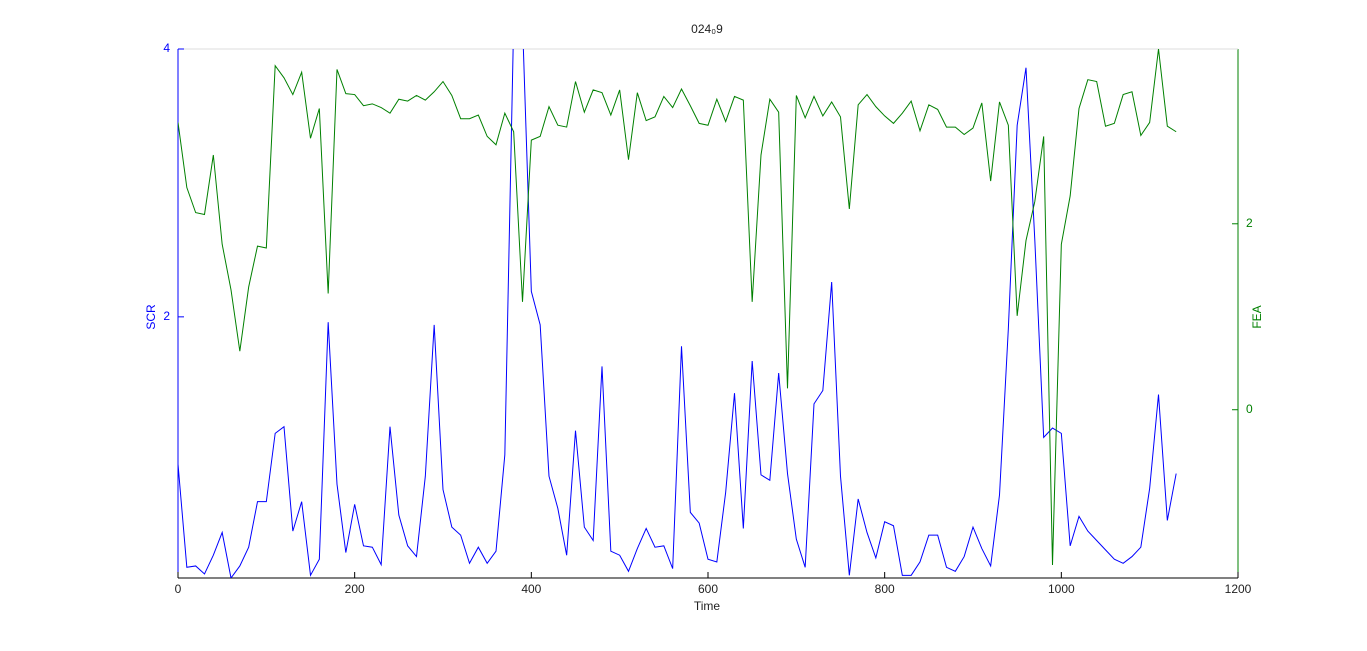  I want to click on x-axis-label: Time, so click(707, 606).